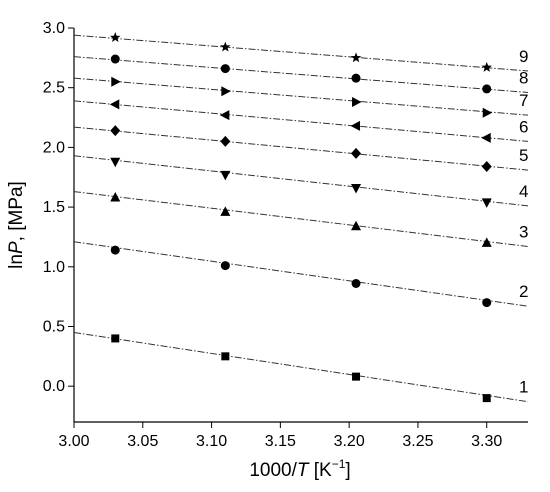 This screenshot has width=550, height=492. I want to click on series-label: 5, so click(523, 155).